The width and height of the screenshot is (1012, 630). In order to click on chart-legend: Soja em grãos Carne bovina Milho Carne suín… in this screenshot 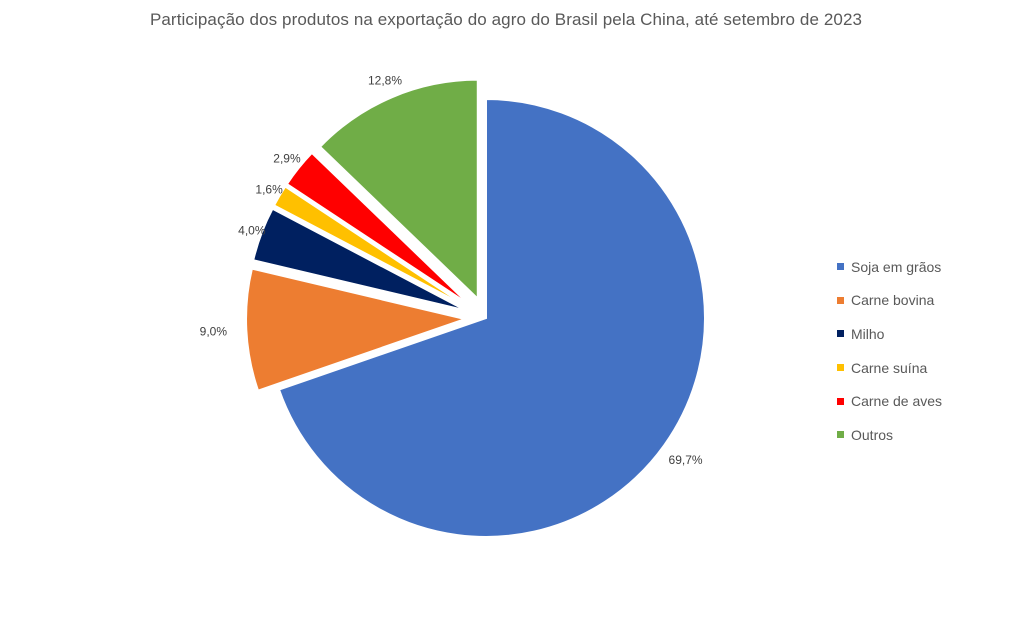, I will do `click(889, 351)`.